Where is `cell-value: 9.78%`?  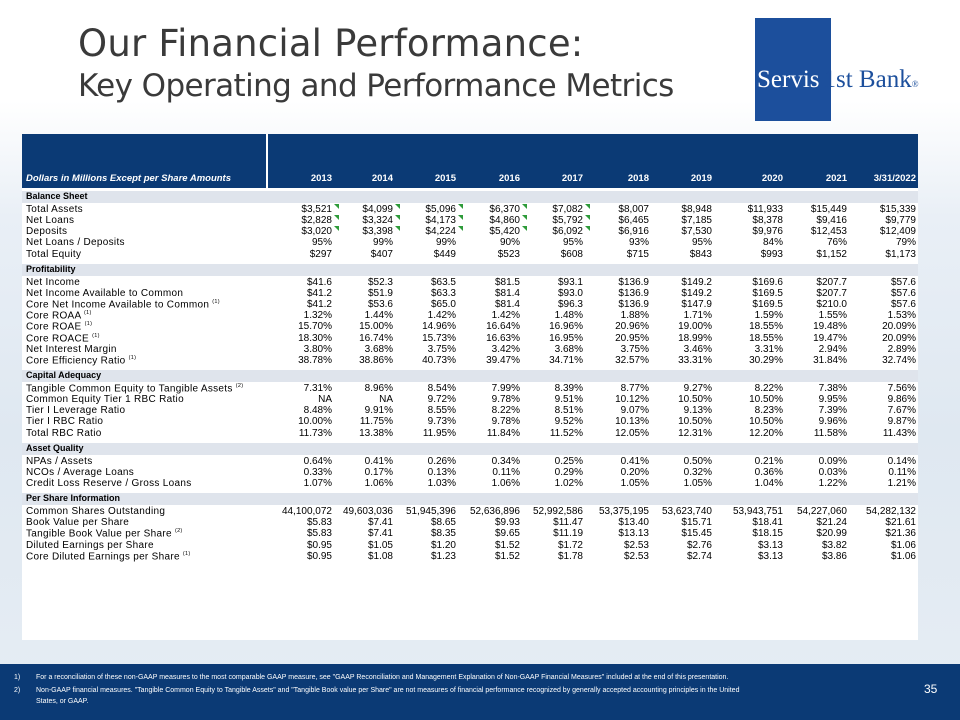 cell-value: 9.78% is located at coordinates (505, 422).